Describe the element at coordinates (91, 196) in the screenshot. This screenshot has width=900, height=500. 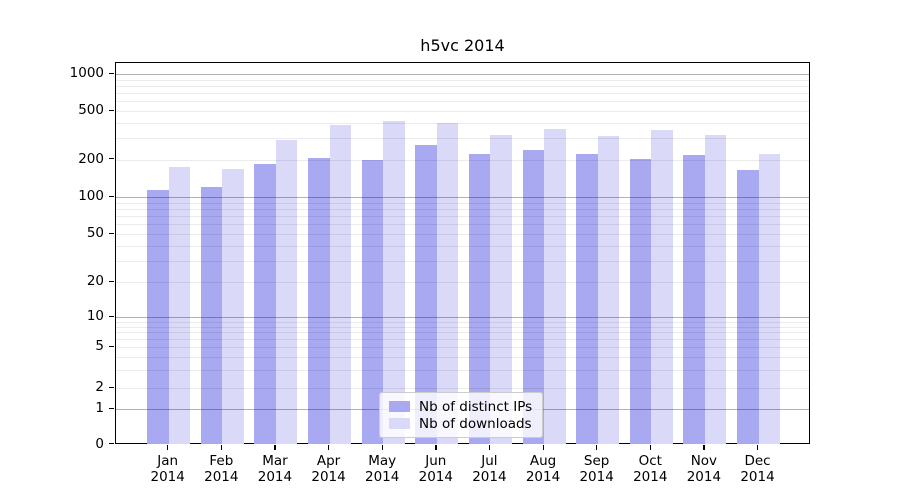
I see `y-tick-label-100: 100` at that location.